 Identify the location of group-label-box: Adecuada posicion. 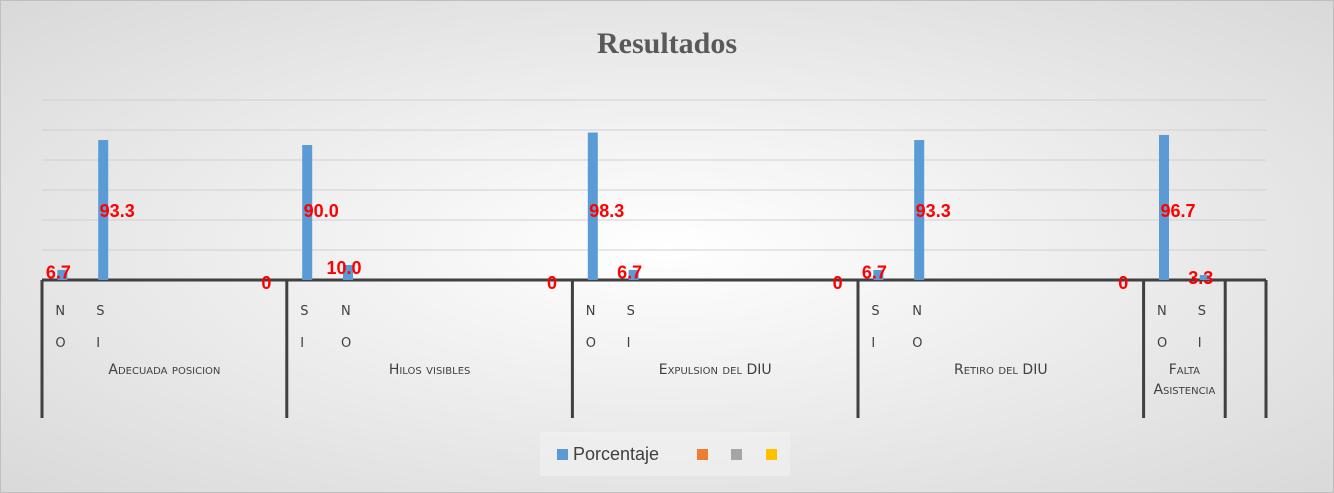
(164, 370).